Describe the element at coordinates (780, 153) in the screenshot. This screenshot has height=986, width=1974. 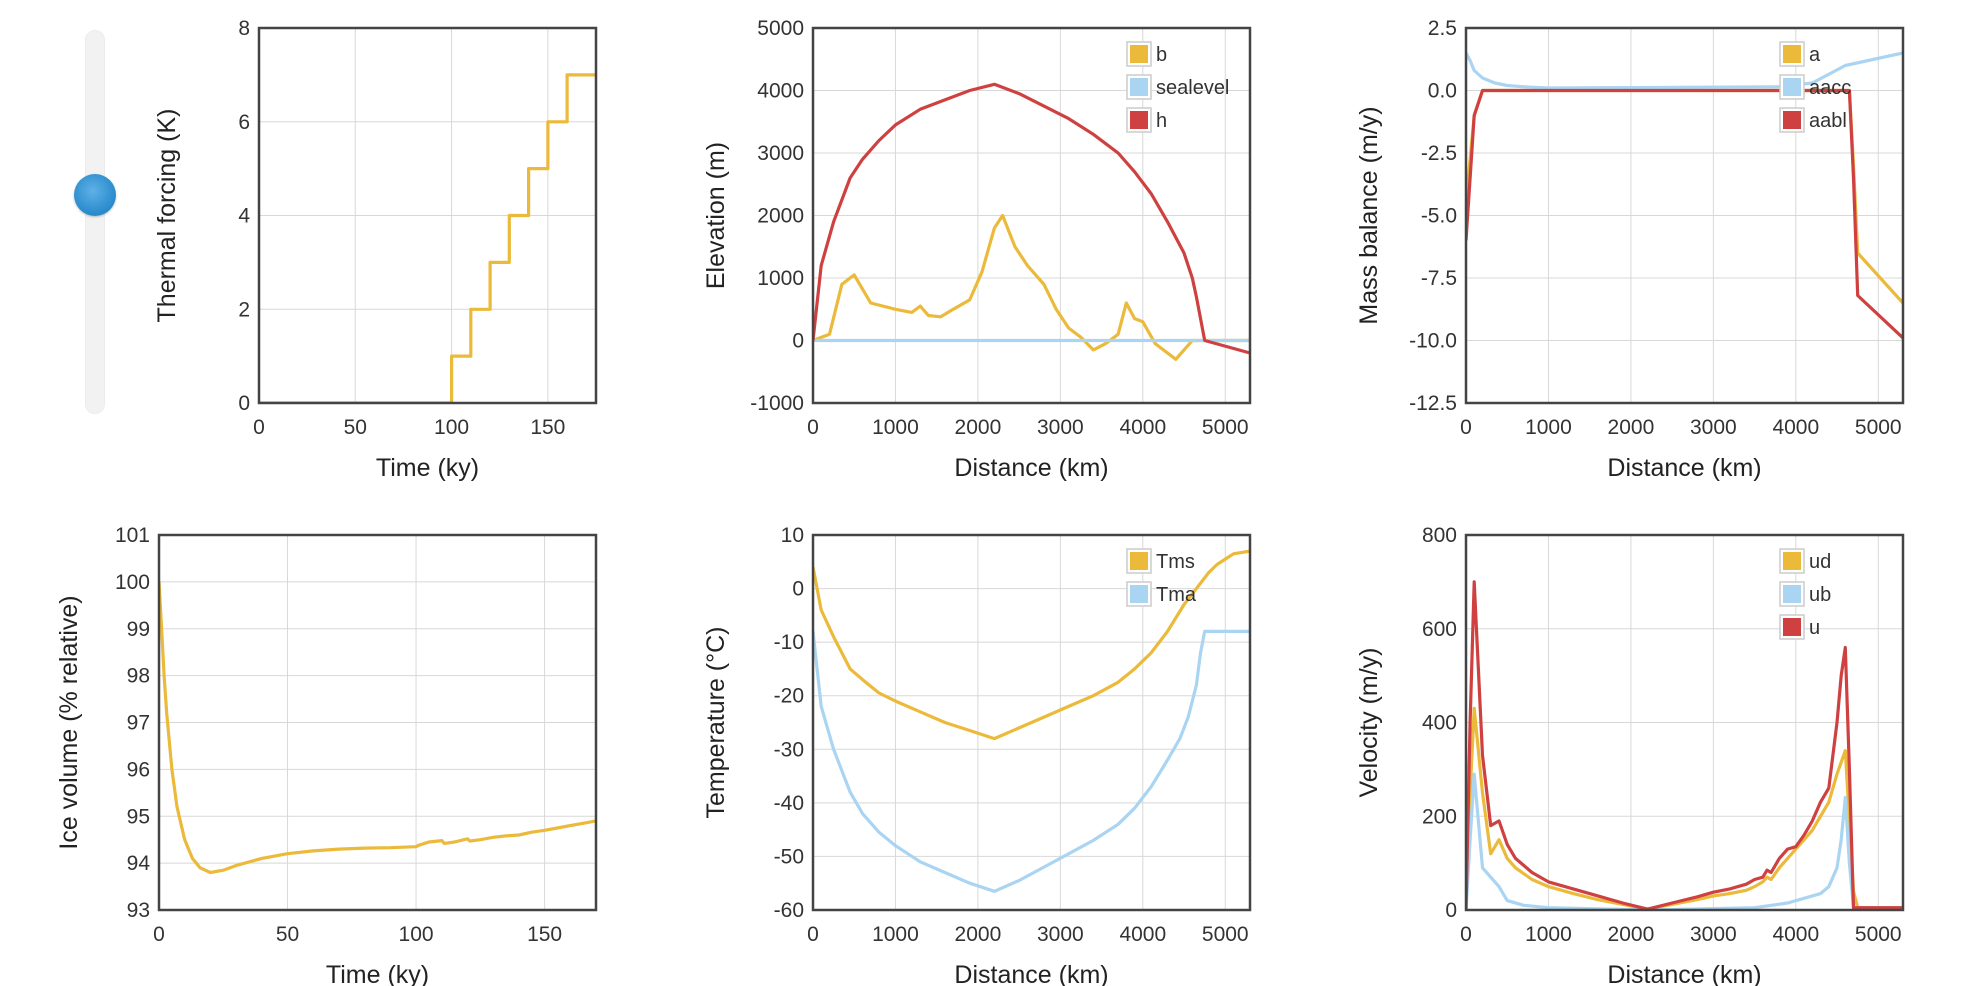
I see `y-tick-label: 3000` at that location.